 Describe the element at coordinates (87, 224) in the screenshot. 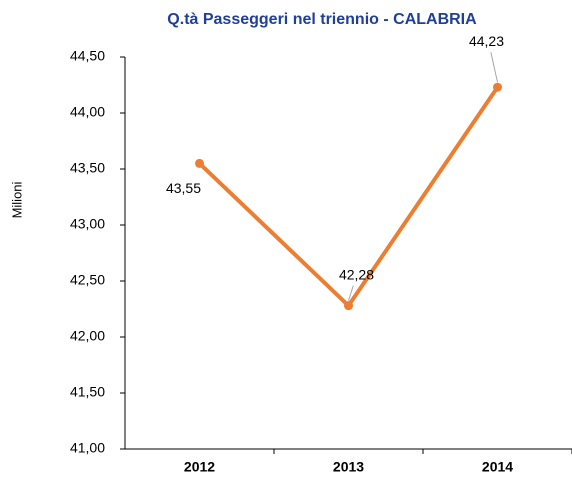

I see `y-tick-label: 43,00` at that location.